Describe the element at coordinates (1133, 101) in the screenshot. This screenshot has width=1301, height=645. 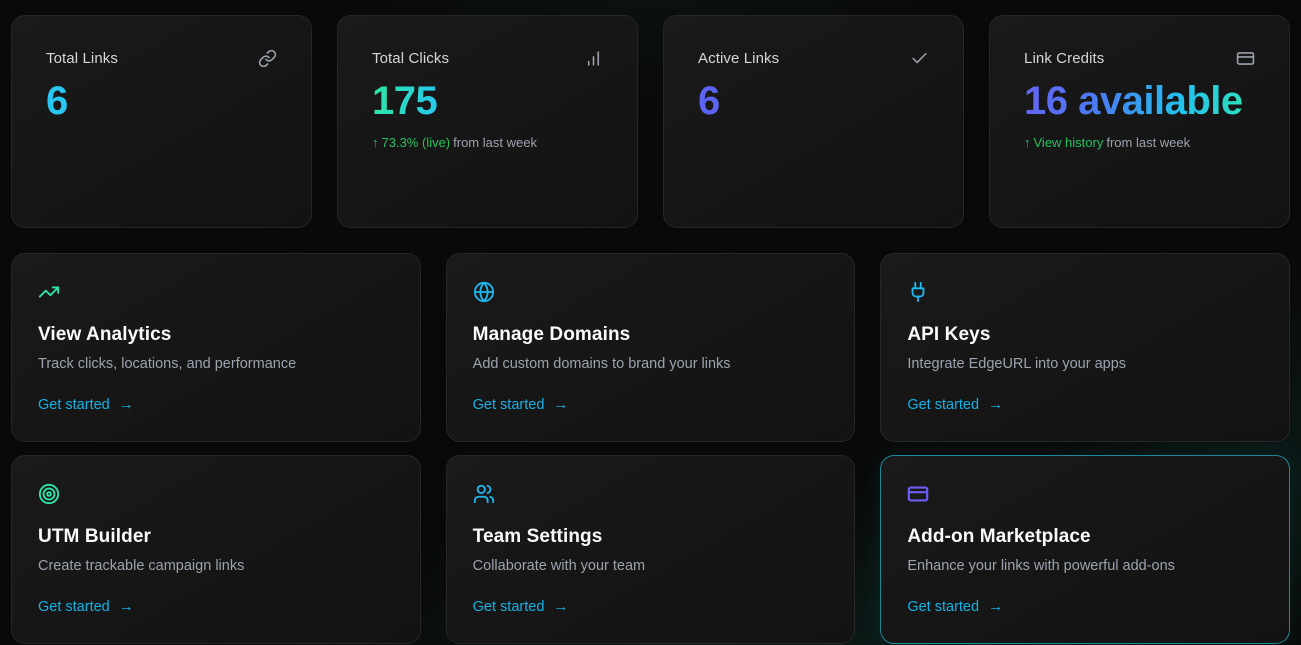
I see `stat-value: 16 available` at that location.